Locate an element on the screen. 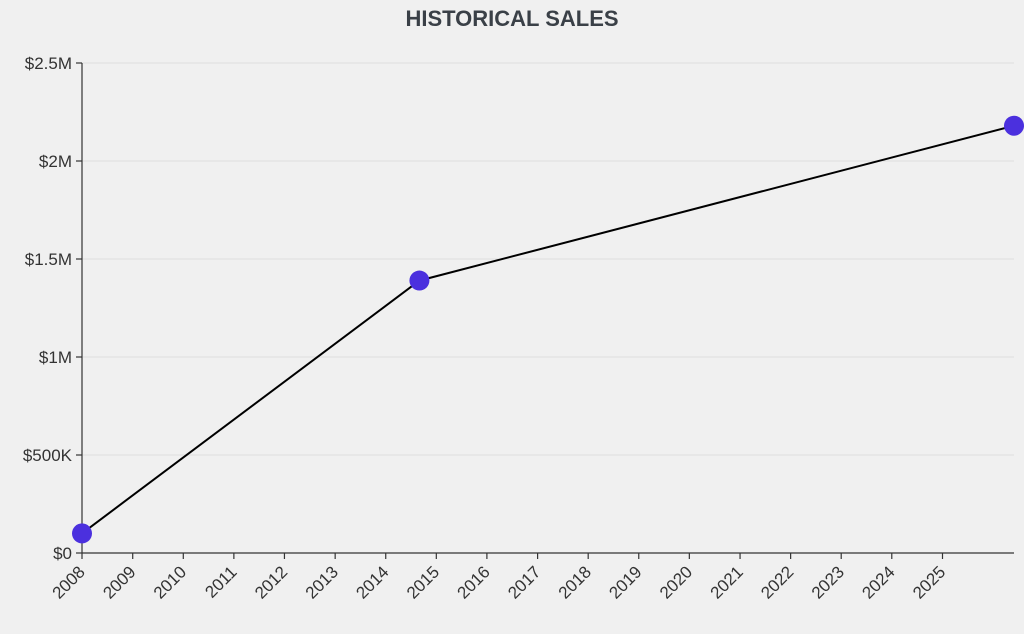 The width and height of the screenshot is (1024, 634). x-tick-label: 2025 is located at coordinates (929, 582).